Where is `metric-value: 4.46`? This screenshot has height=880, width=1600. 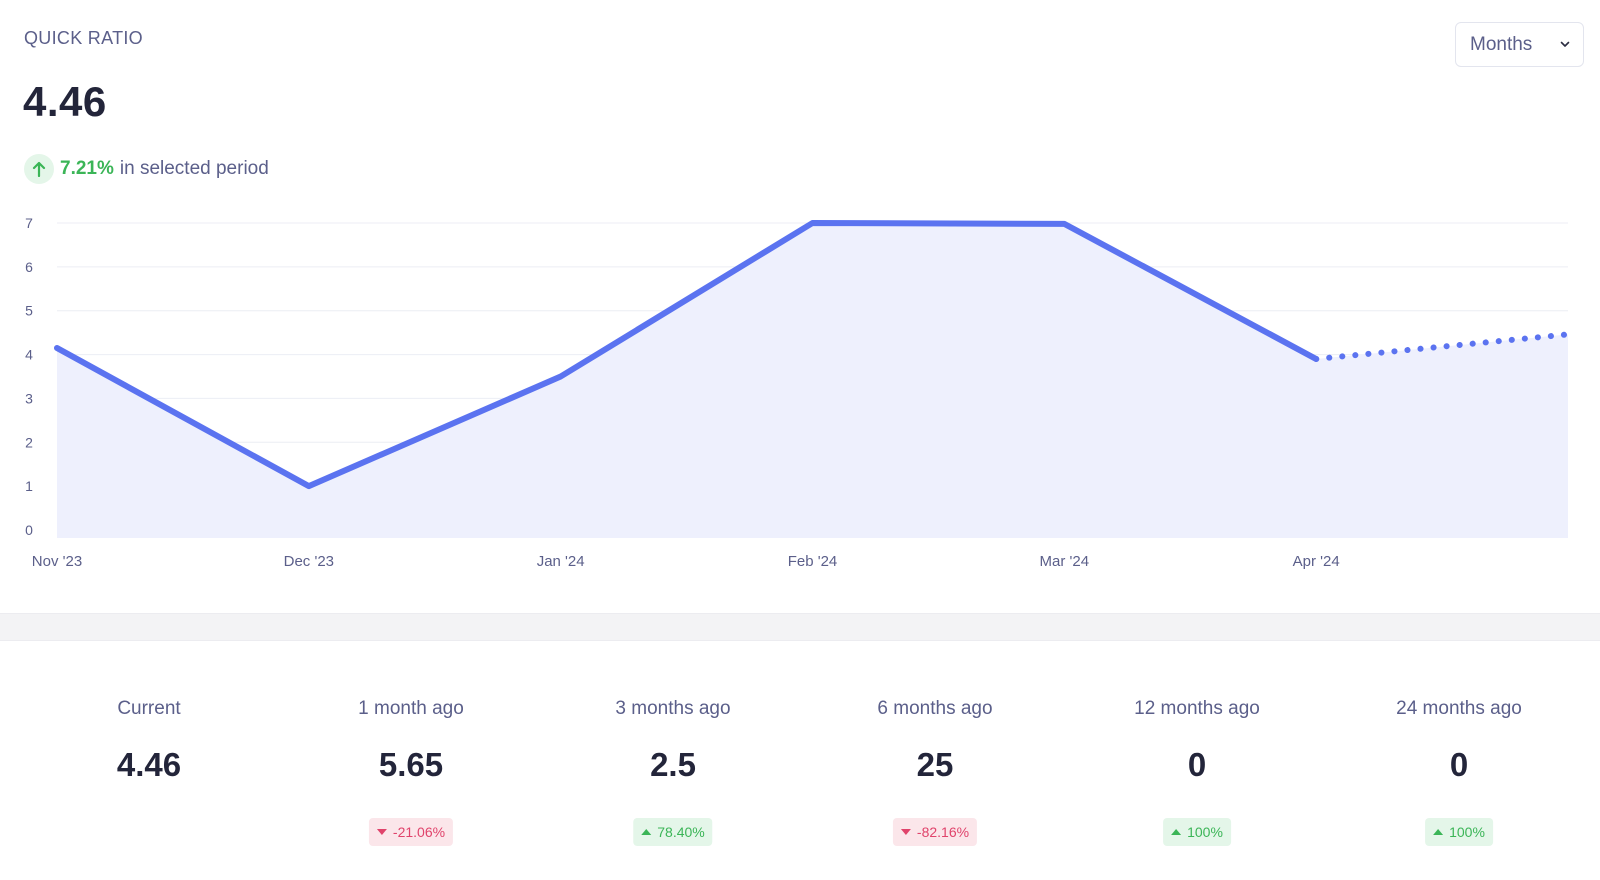
metric-value: 4.46 is located at coordinates (65, 101).